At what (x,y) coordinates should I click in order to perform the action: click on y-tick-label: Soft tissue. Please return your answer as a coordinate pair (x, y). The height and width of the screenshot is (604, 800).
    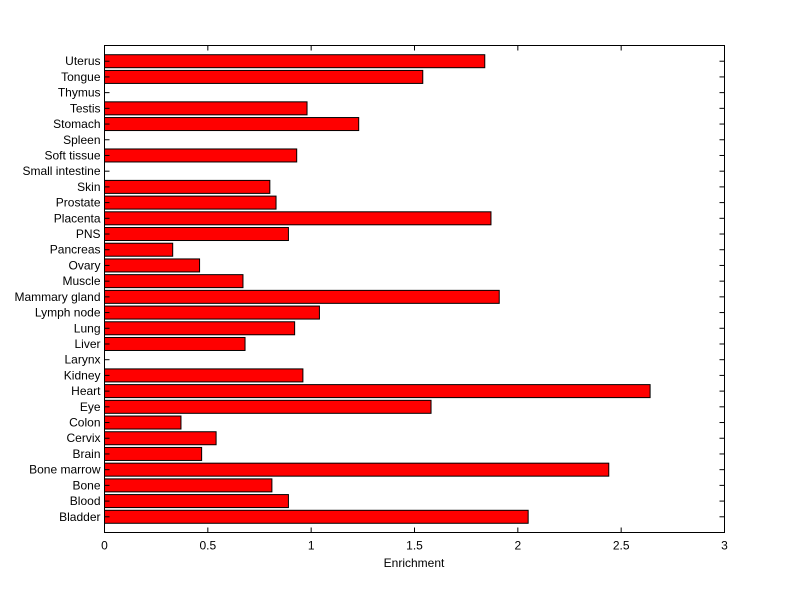
    Looking at the image, I should click on (72, 155).